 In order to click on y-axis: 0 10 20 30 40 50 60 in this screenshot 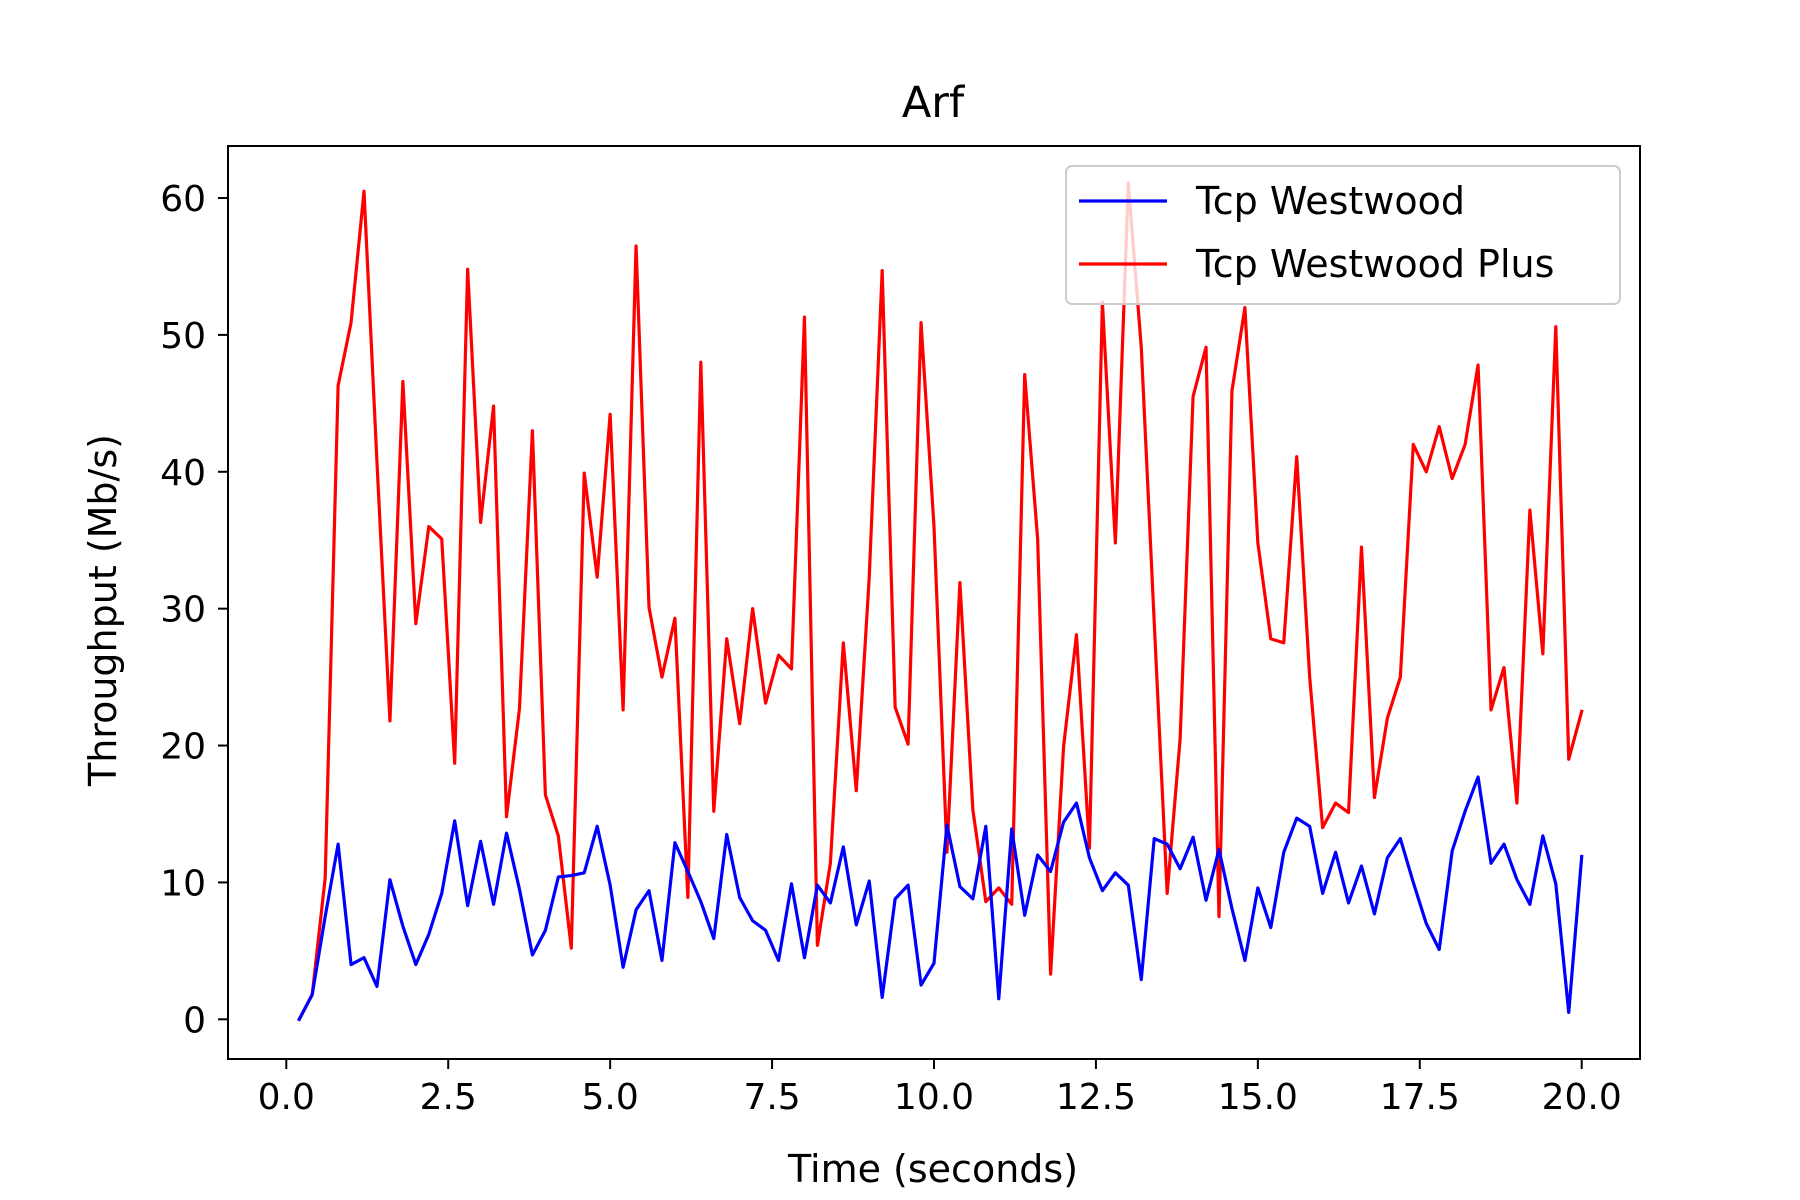, I will do `click(194, 610)`.